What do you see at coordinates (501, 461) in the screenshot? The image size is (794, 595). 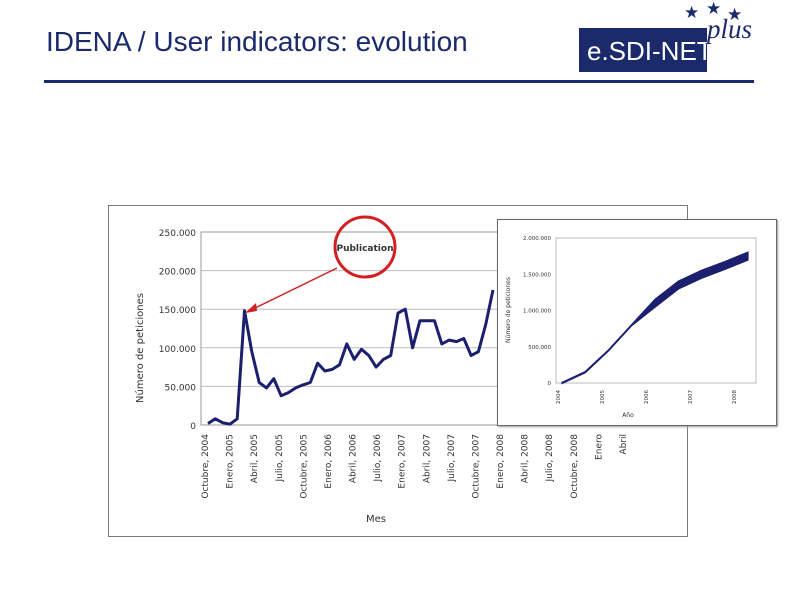 I see `x-tick-label: Enero, 2008` at bounding box center [501, 461].